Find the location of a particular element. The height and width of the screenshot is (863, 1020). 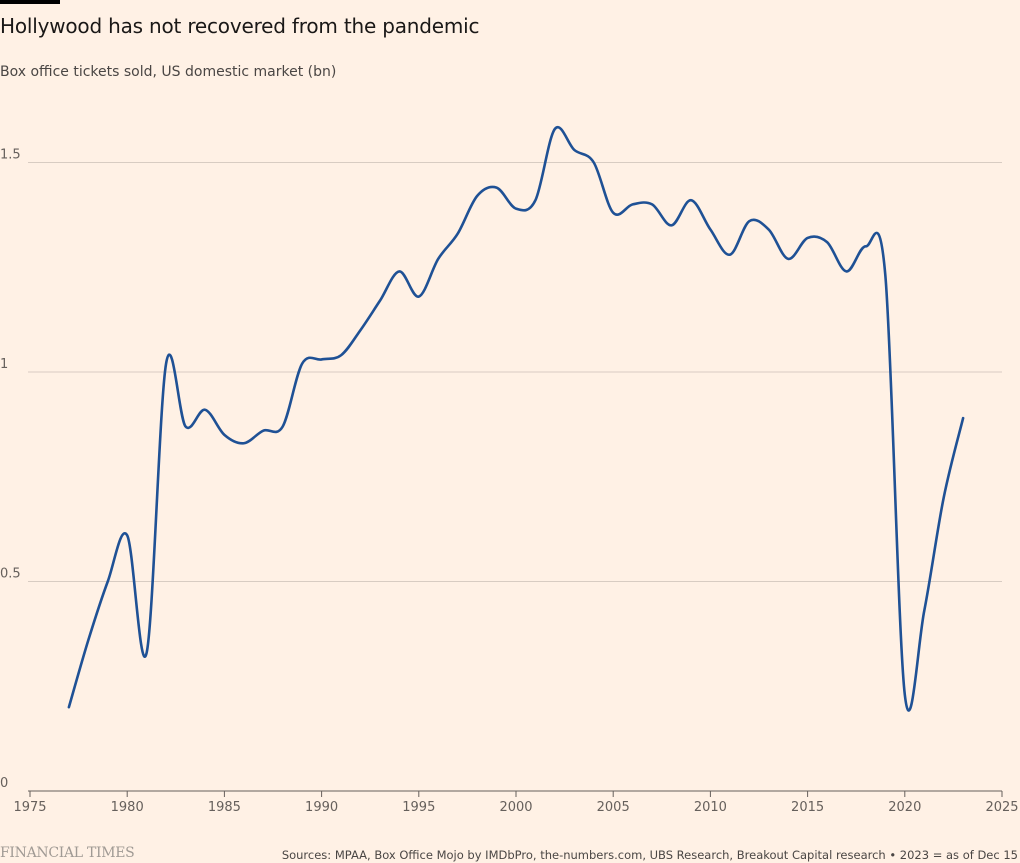

x-tick-label: 1995 is located at coordinates (418, 807).